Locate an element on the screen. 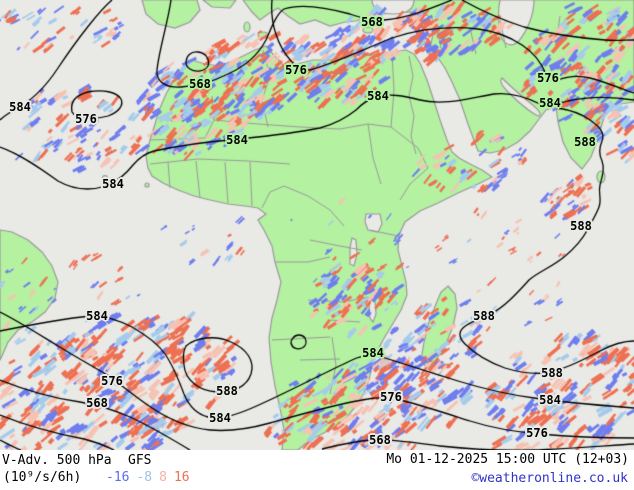 Image resolution: width=634 pixels, height=490 pixels. map-title: V-Adv. 500 hPa is located at coordinates (57, 460).